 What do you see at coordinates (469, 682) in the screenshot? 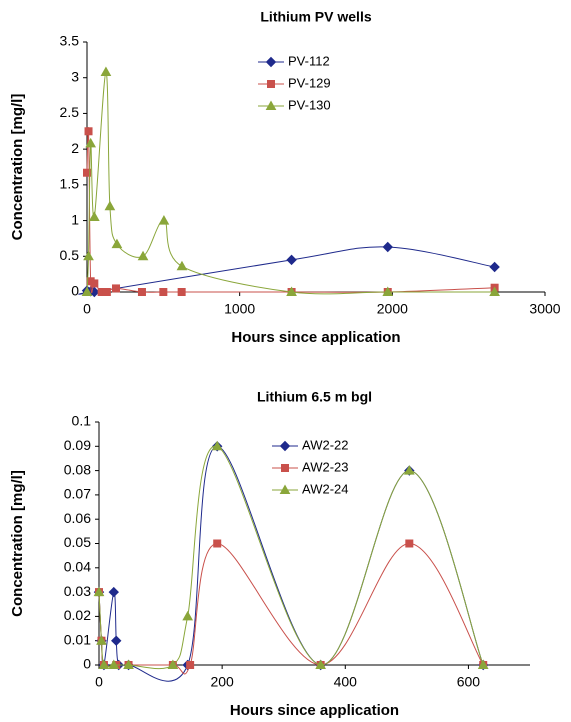
I see `x-tick-label: 600` at bounding box center [469, 682].